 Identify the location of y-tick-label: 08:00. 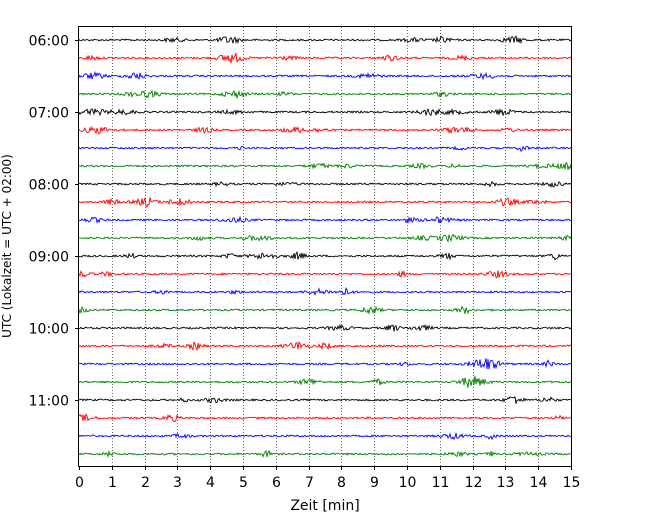
(49, 186).